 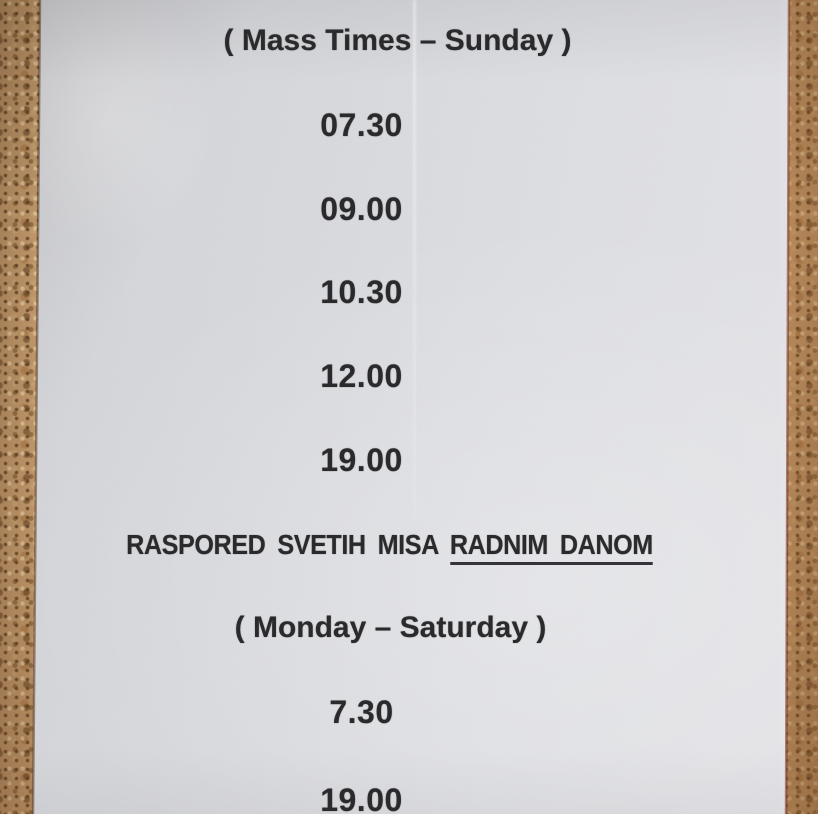 I want to click on weekday-time-2: 19.00, so click(x=361, y=798).